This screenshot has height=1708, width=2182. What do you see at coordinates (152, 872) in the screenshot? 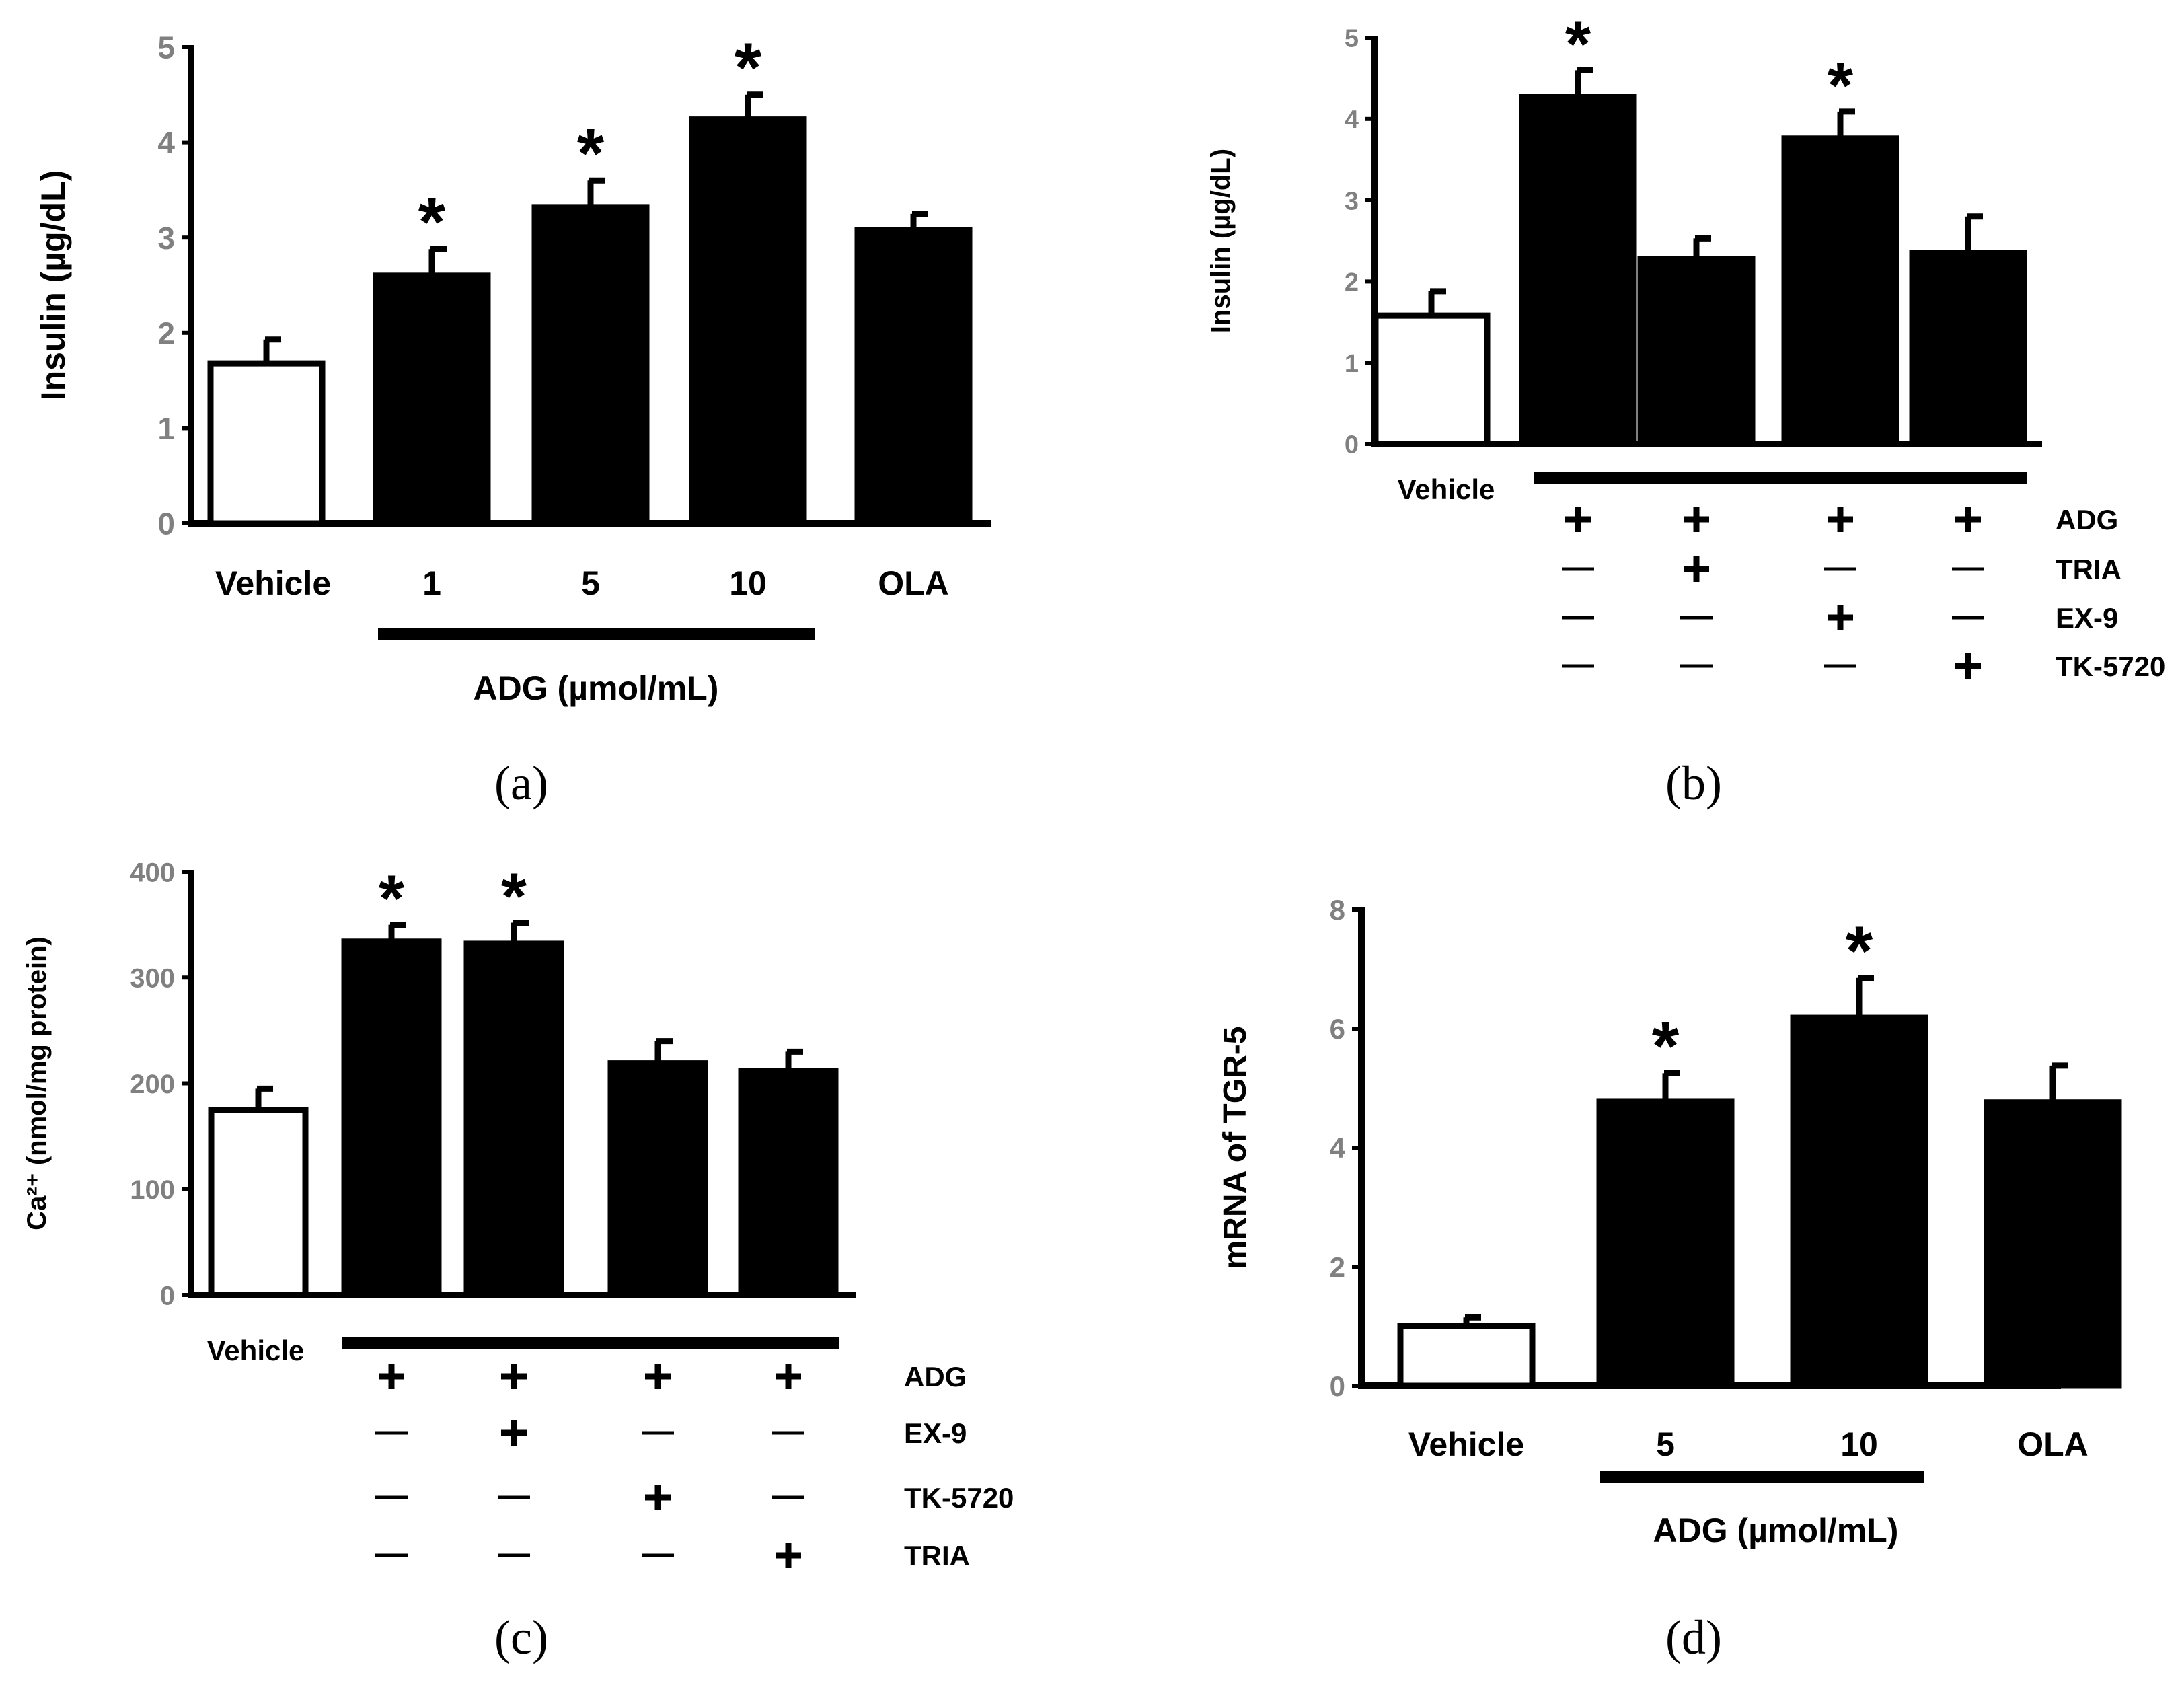
I see `y-tick-label: 400` at bounding box center [152, 872].